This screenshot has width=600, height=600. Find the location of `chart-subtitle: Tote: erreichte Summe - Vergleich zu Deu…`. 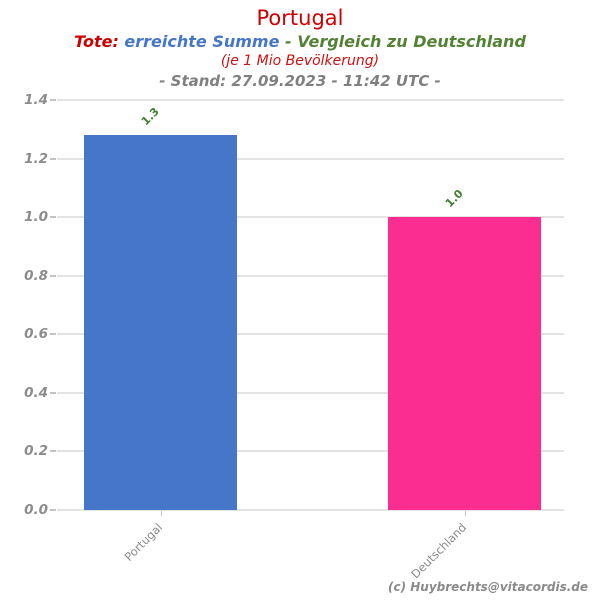

chart-subtitle: Tote: erreichte Summe - Vergleich zu Deu… is located at coordinates (300, 41).